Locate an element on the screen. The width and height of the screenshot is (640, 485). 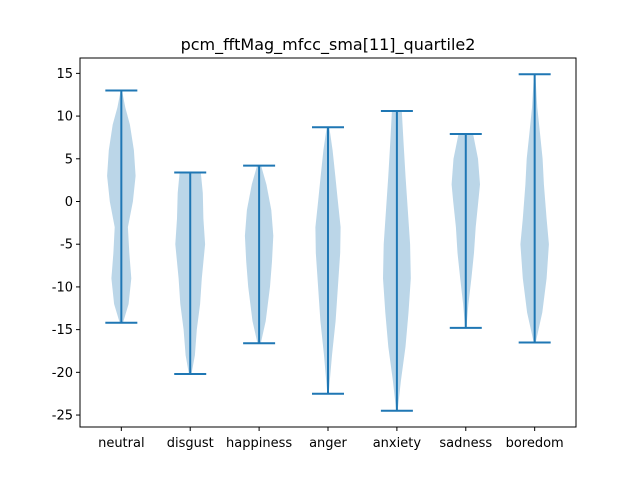
y-tick-label: 5 is located at coordinates (69, 159).